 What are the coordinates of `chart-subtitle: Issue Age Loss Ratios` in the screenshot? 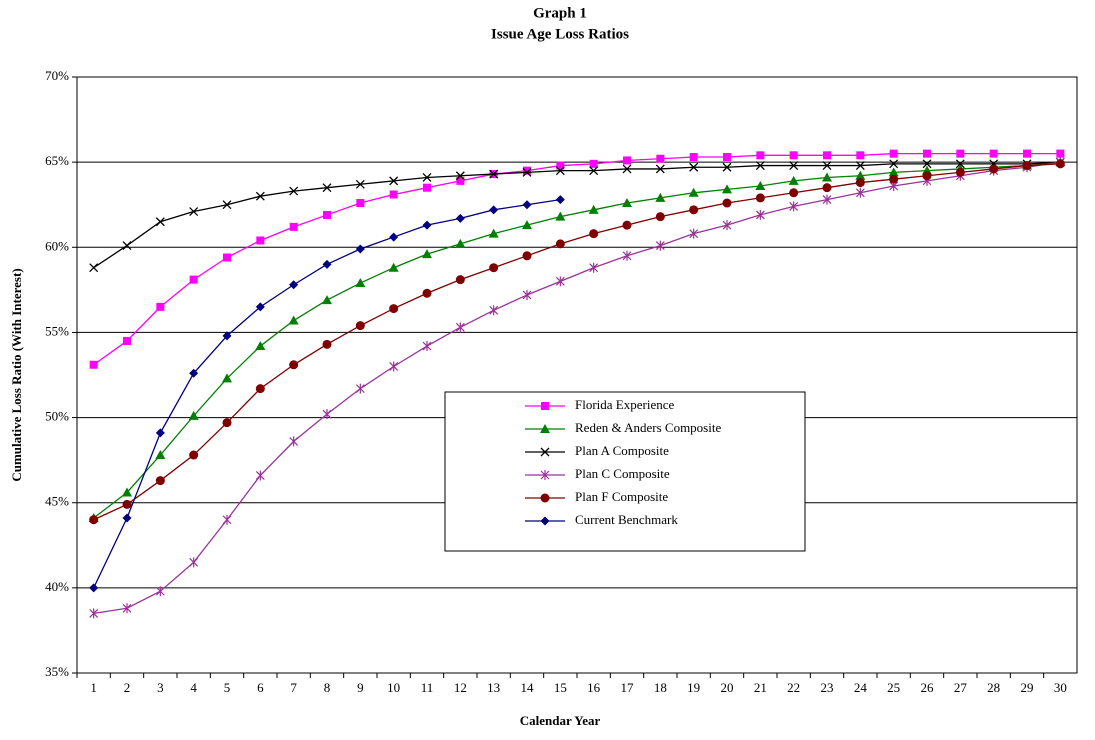 It's located at (560, 34).